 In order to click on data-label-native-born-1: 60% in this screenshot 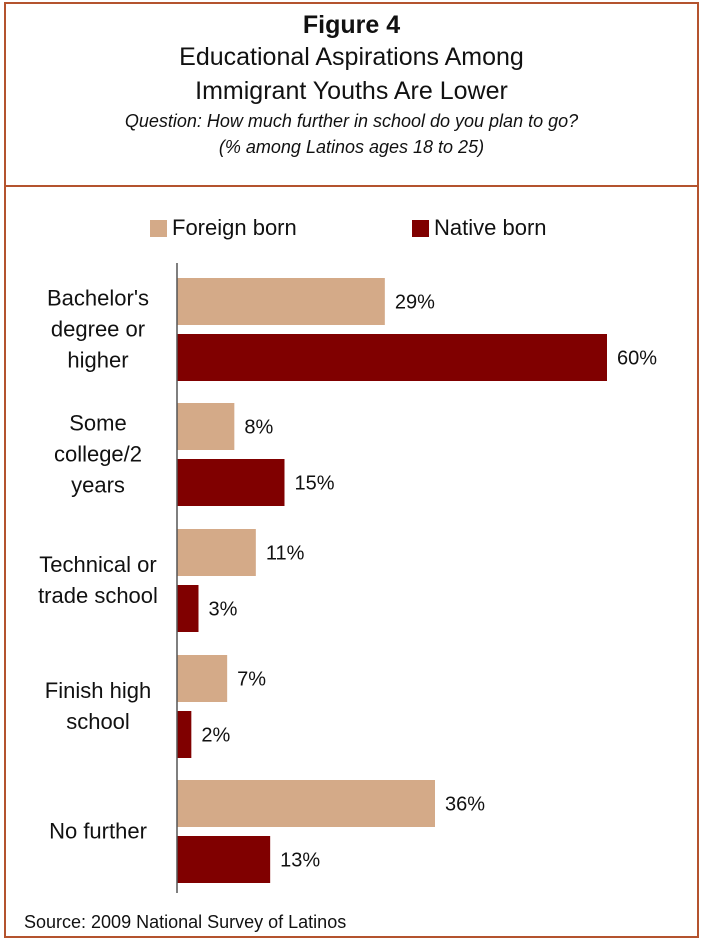, I will do `click(637, 359)`.